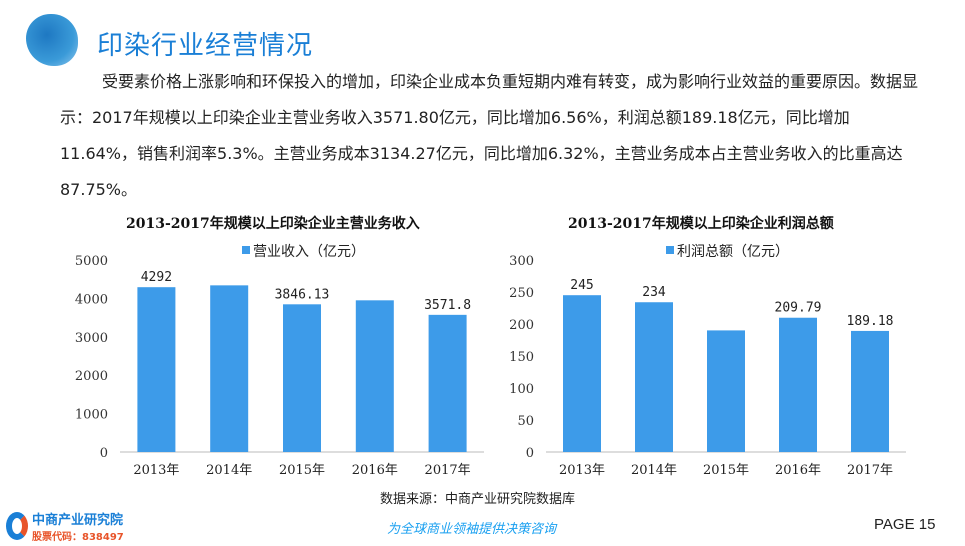 Image resolution: width=965 pixels, height=546 pixels. Describe the element at coordinates (798, 308) in the screenshot. I see `data-label: 209.79` at that location.